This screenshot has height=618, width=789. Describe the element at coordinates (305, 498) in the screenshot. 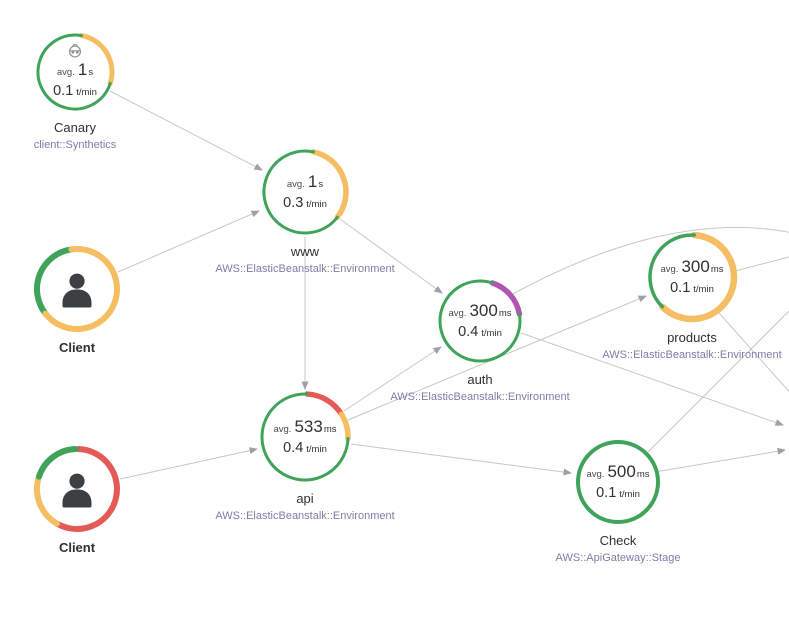

I see `node-label: api` at that location.